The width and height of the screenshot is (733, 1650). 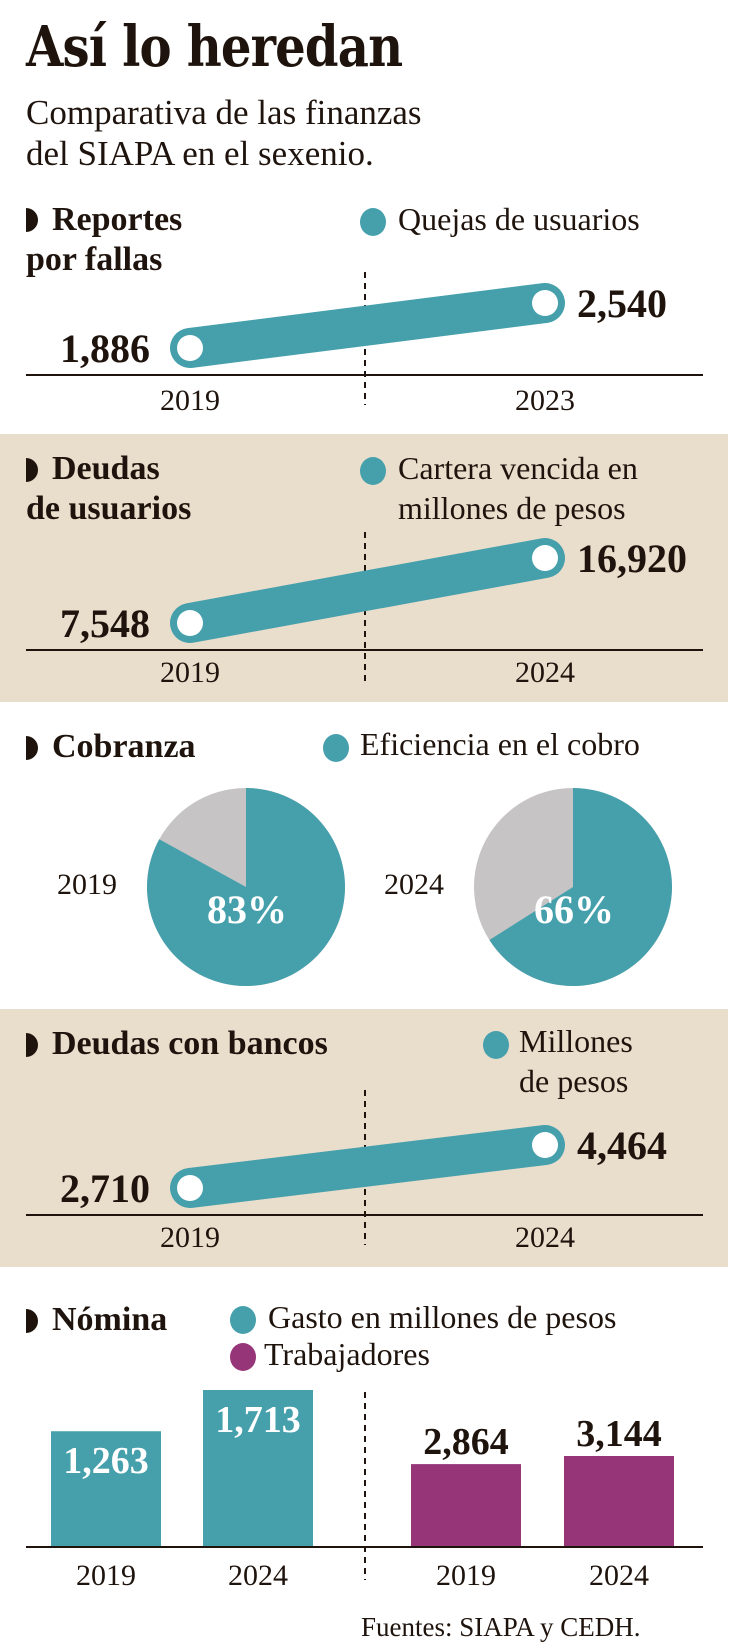 What do you see at coordinates (501, 1627) in the screenshot?
I see `source-note: Fuentes: SIAPA y CEDH.` at bounding box center [501, 1627].